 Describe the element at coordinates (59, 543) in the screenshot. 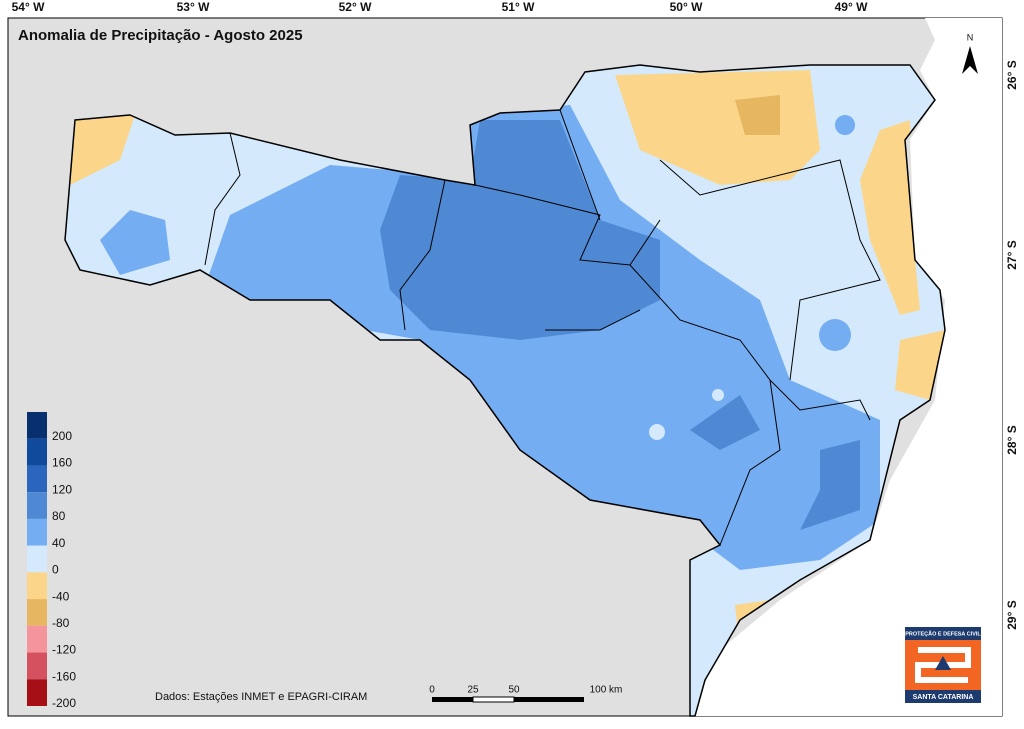

I see `legend-label: 40` at that location.